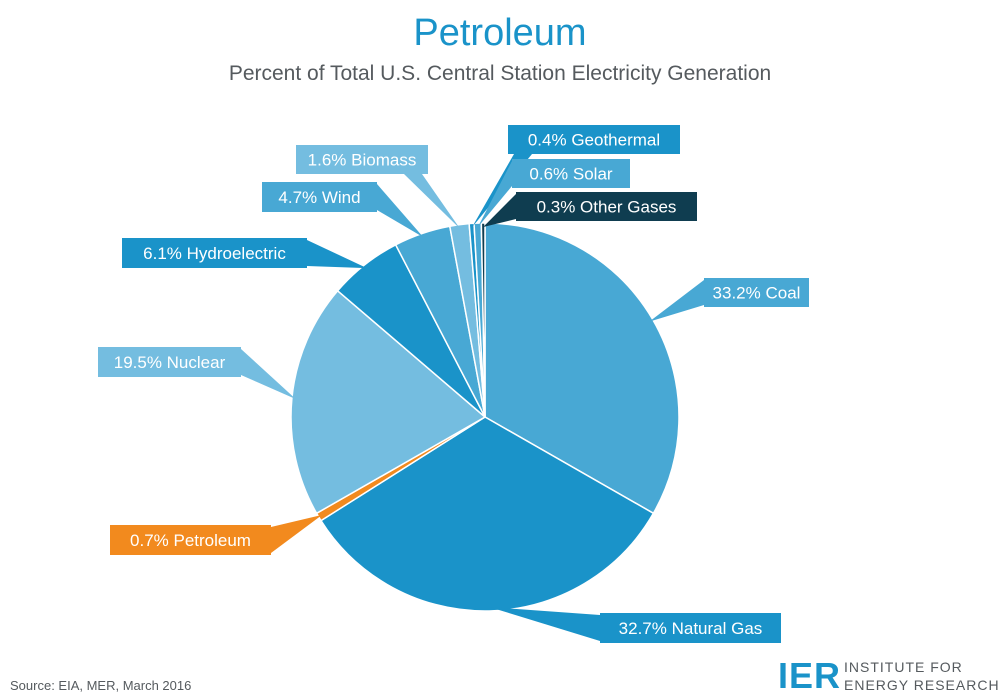 The image size is (1000, 700). I want to click on slice-label-nuclear: 19.5% Nuclear, so click(170, 362).